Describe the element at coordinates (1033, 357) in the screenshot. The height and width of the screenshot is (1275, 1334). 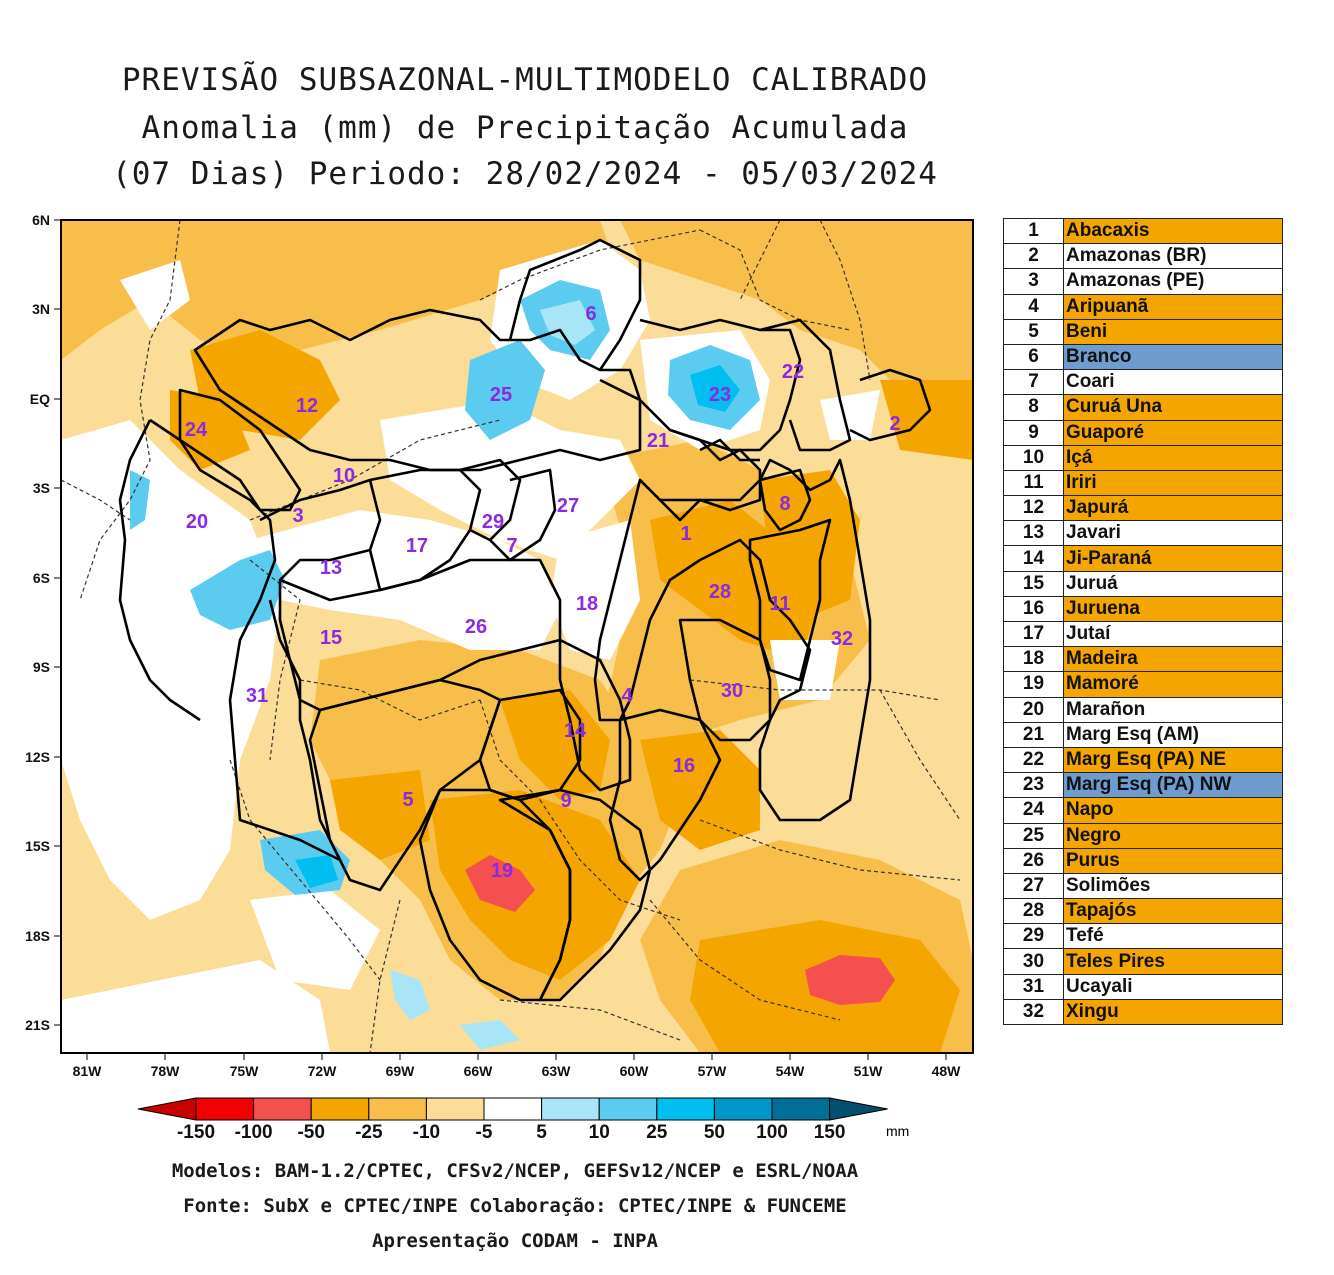
I see `legend-basin-number: 6` at that location.